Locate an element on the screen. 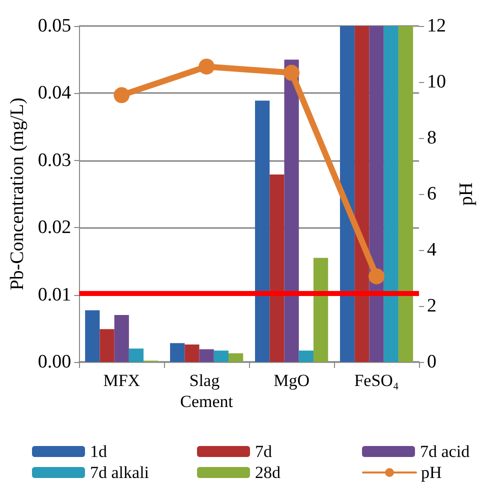  y2-tick-label: 6 is located at coordinates (431, 194).